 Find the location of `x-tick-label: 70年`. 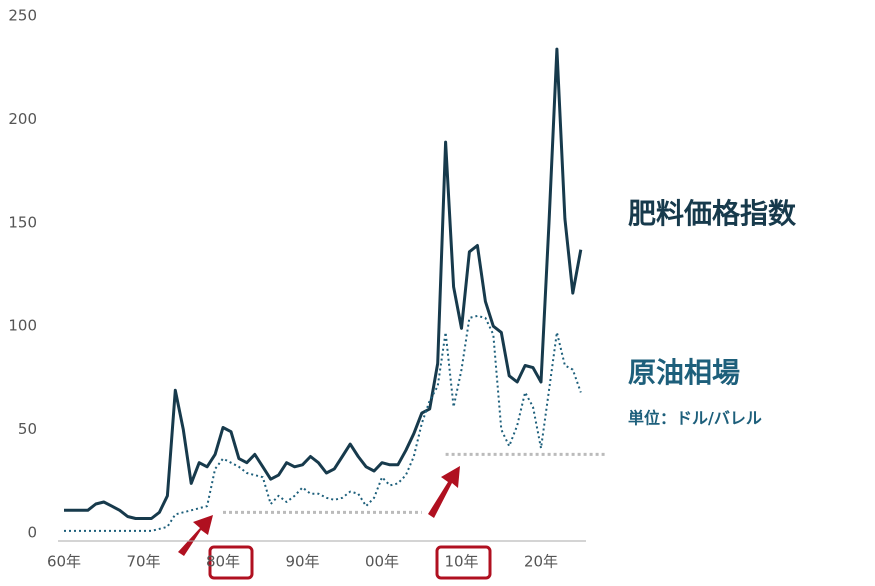

x-tick-label: 70年 is located at coordinates (143, 562).